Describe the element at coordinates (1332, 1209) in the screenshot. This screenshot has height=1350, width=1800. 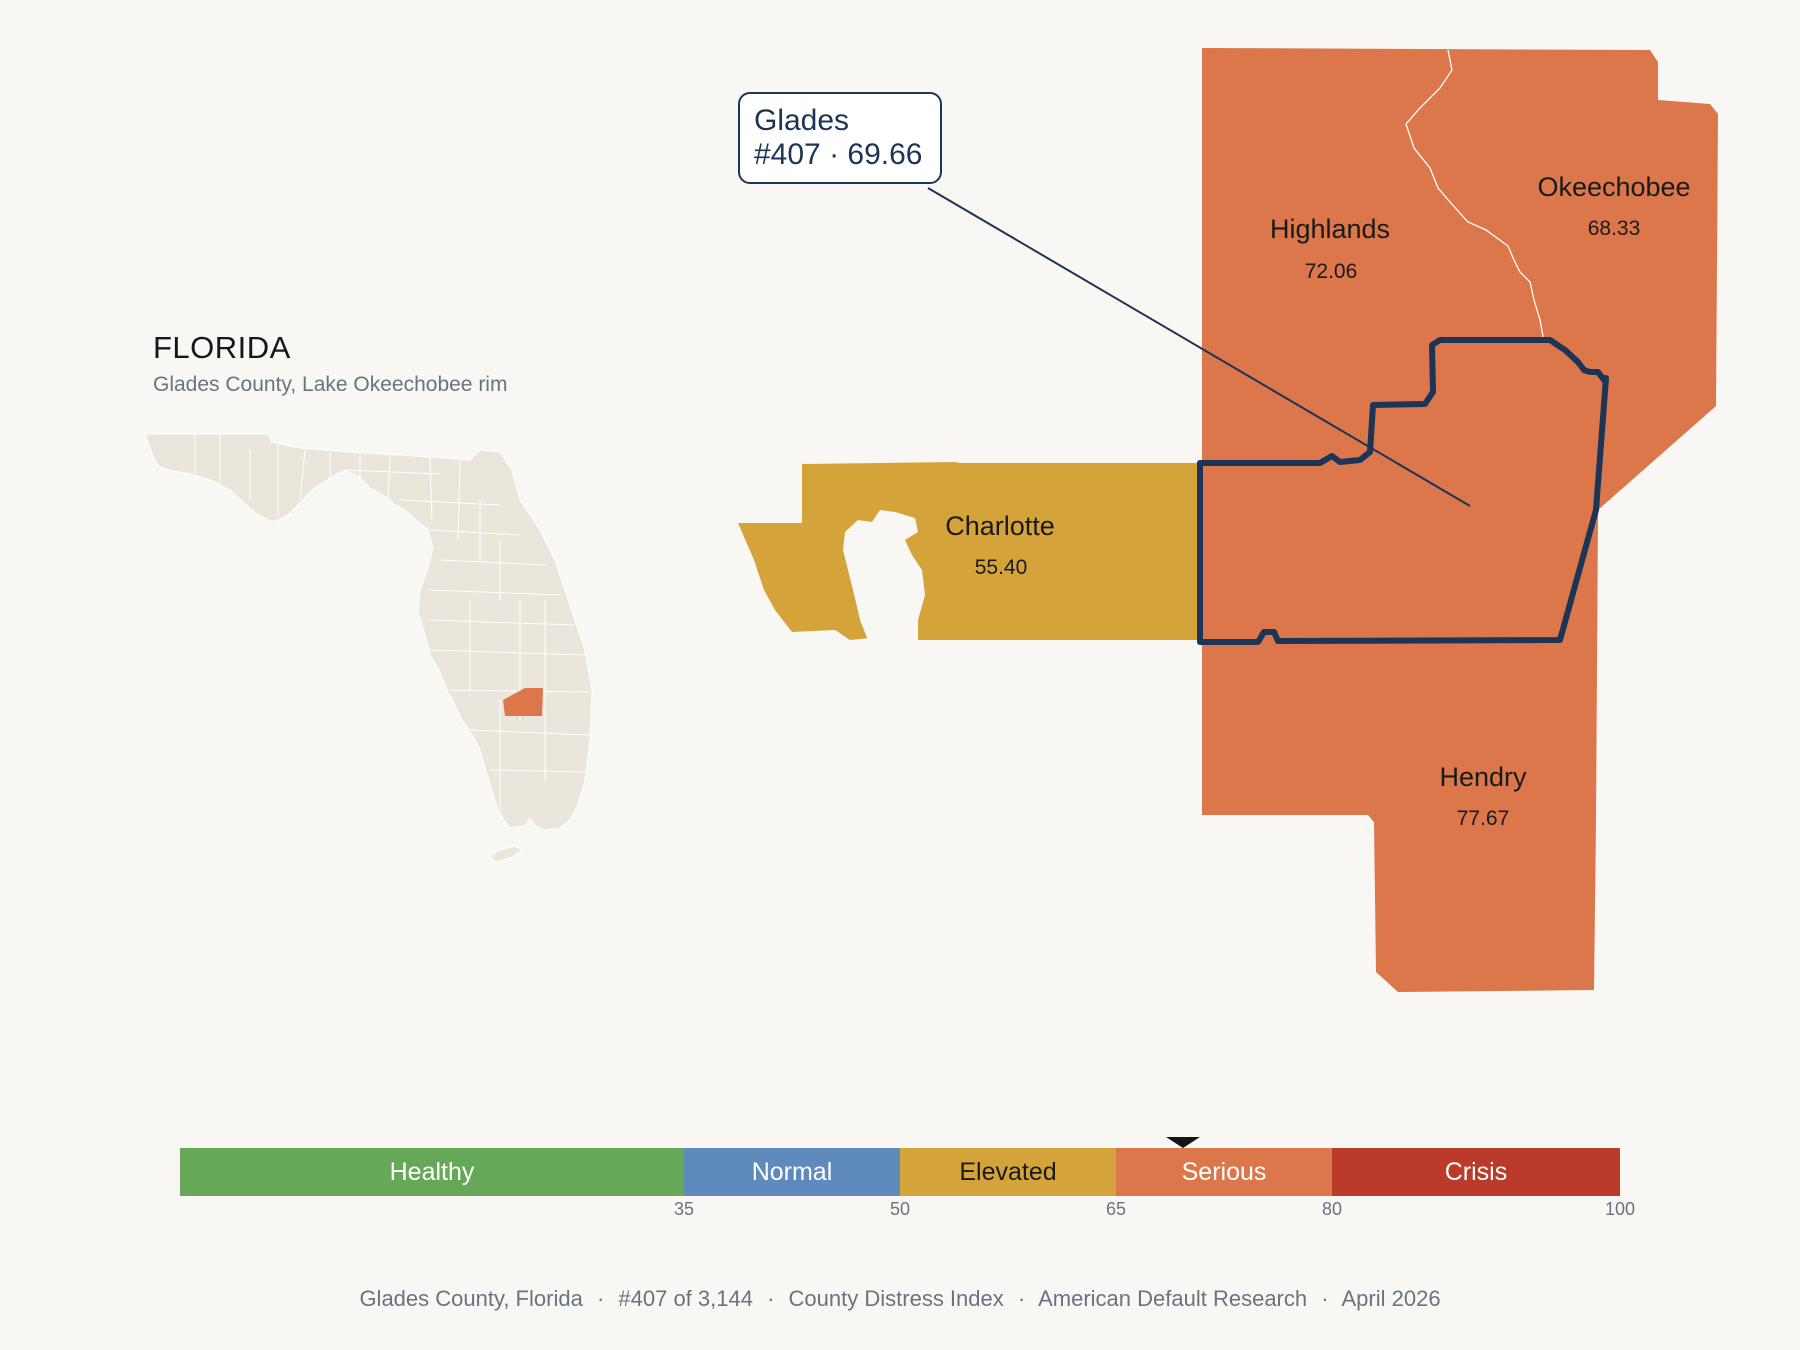
I see `legend-tick-label: 80` at that location.